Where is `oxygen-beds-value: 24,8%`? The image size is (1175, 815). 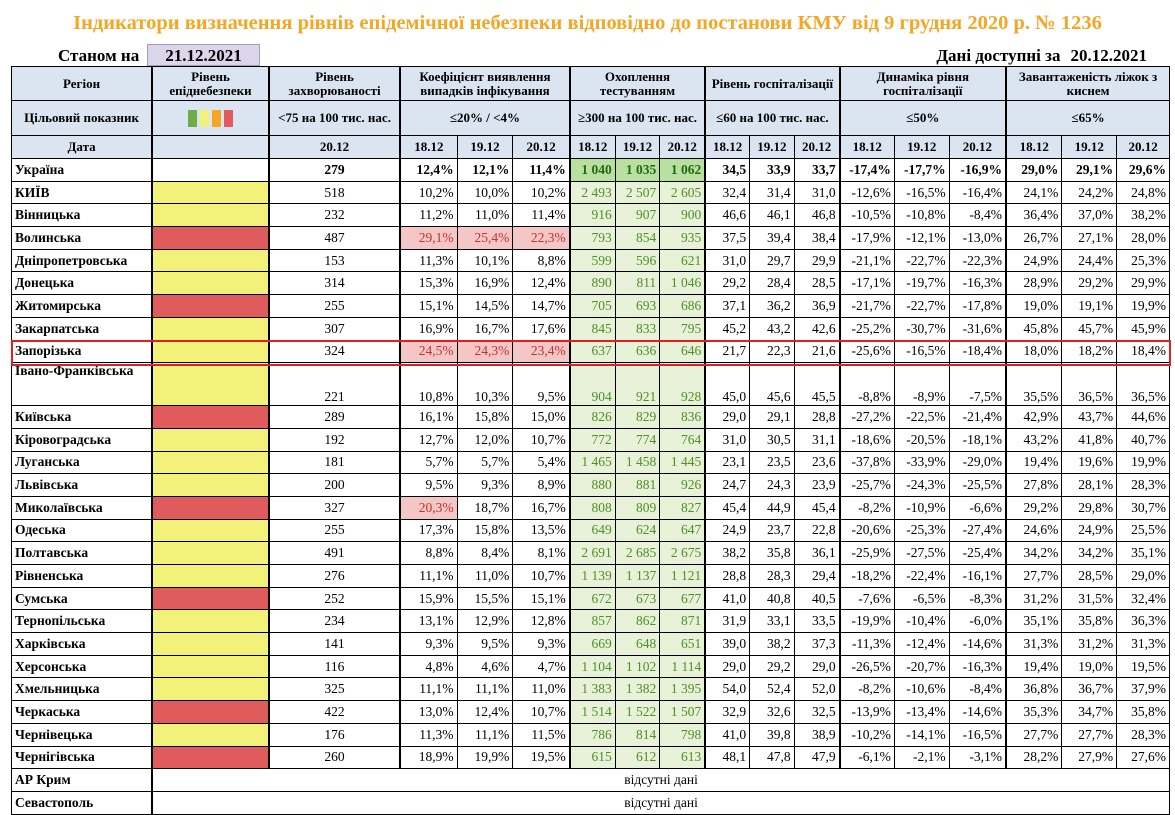
oxygen-beds-value: 24,8% is located at coordinates (1143, 192).